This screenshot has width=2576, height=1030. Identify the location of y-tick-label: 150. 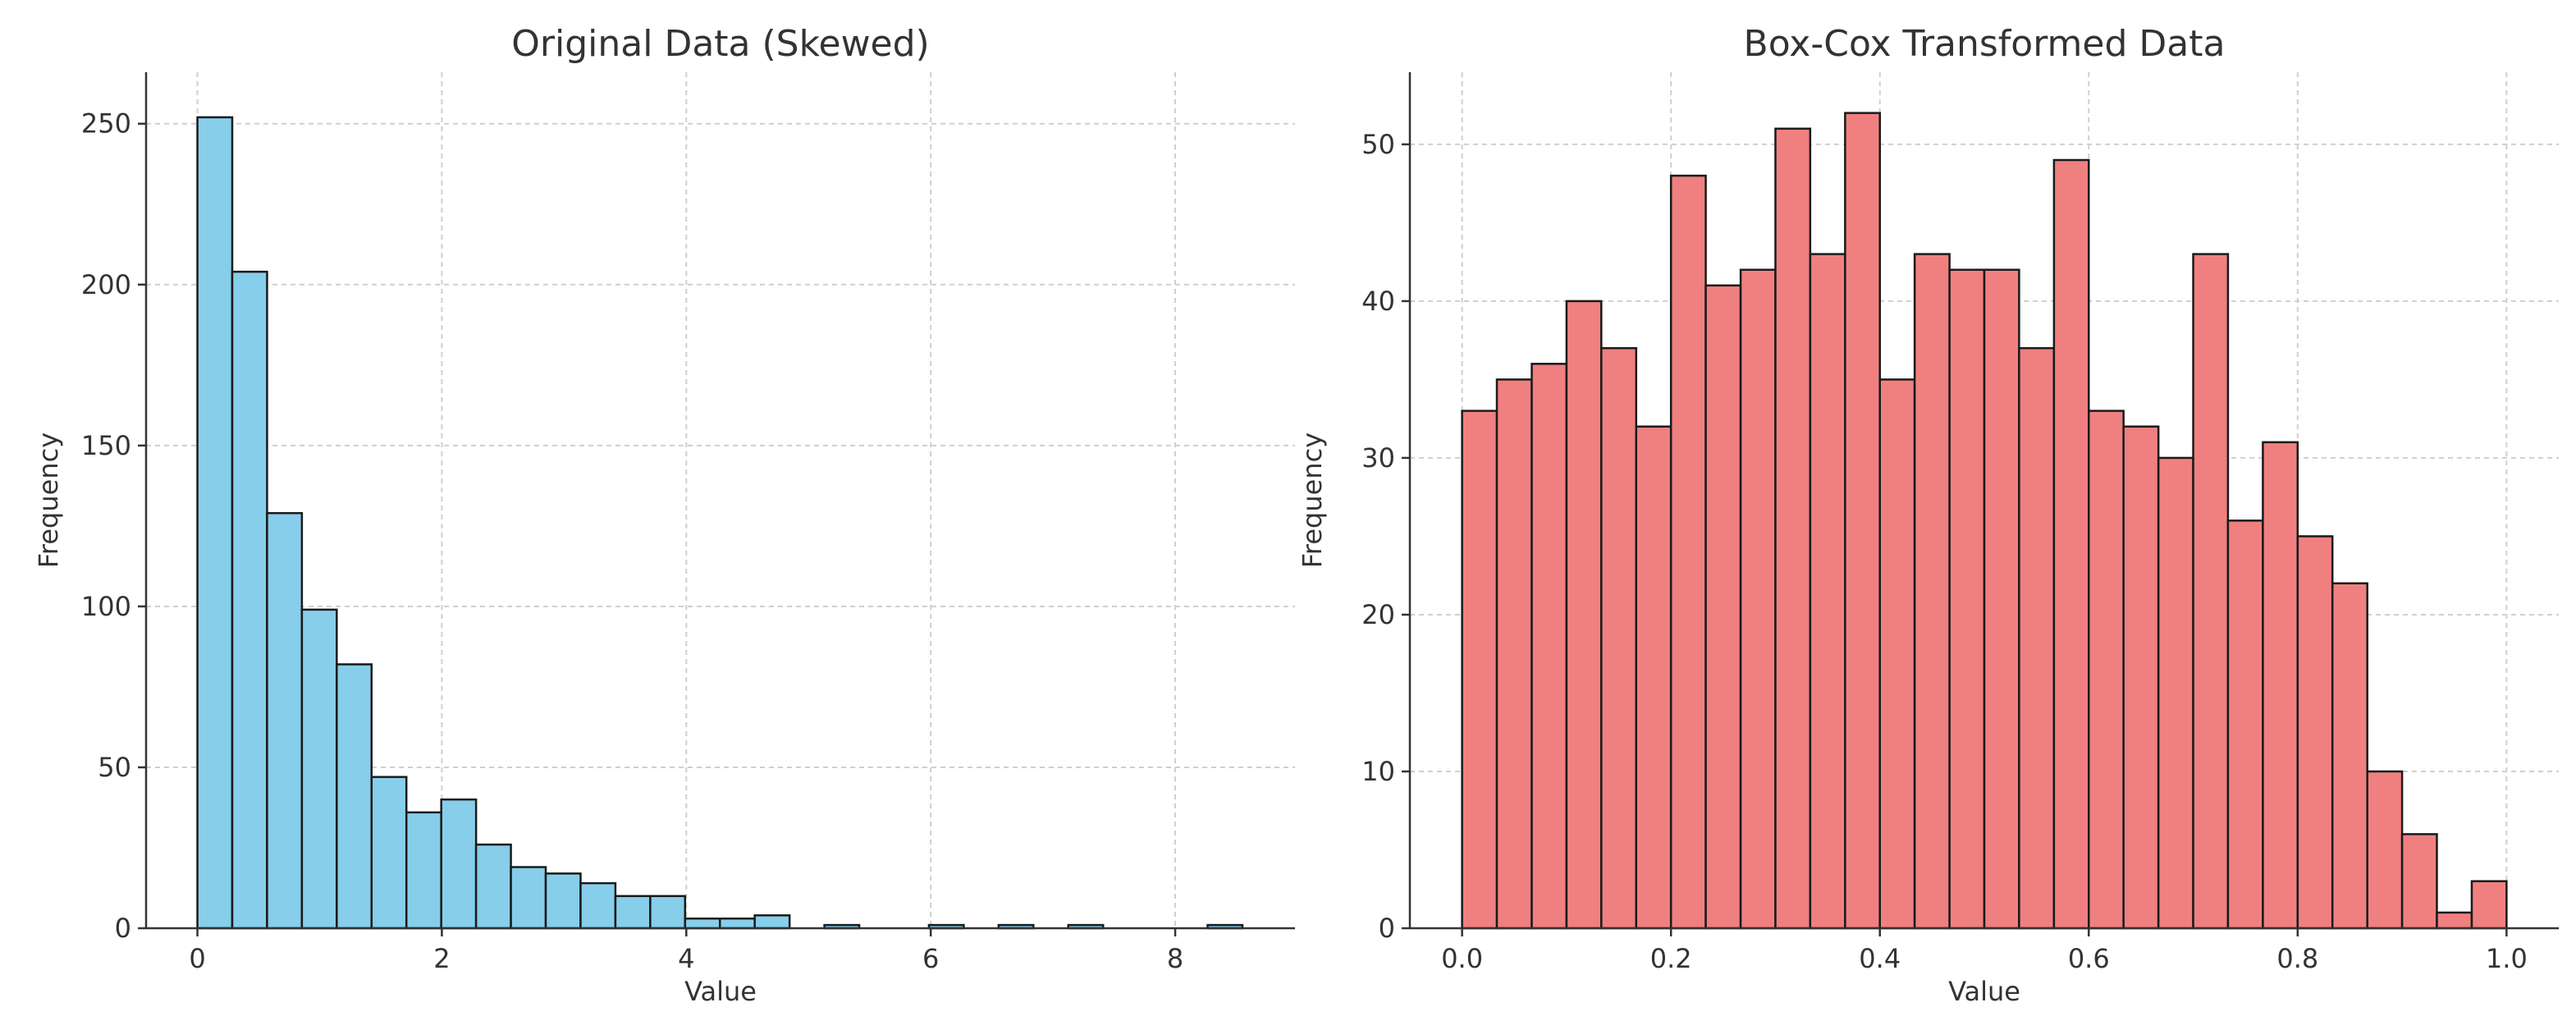
(106, 445).